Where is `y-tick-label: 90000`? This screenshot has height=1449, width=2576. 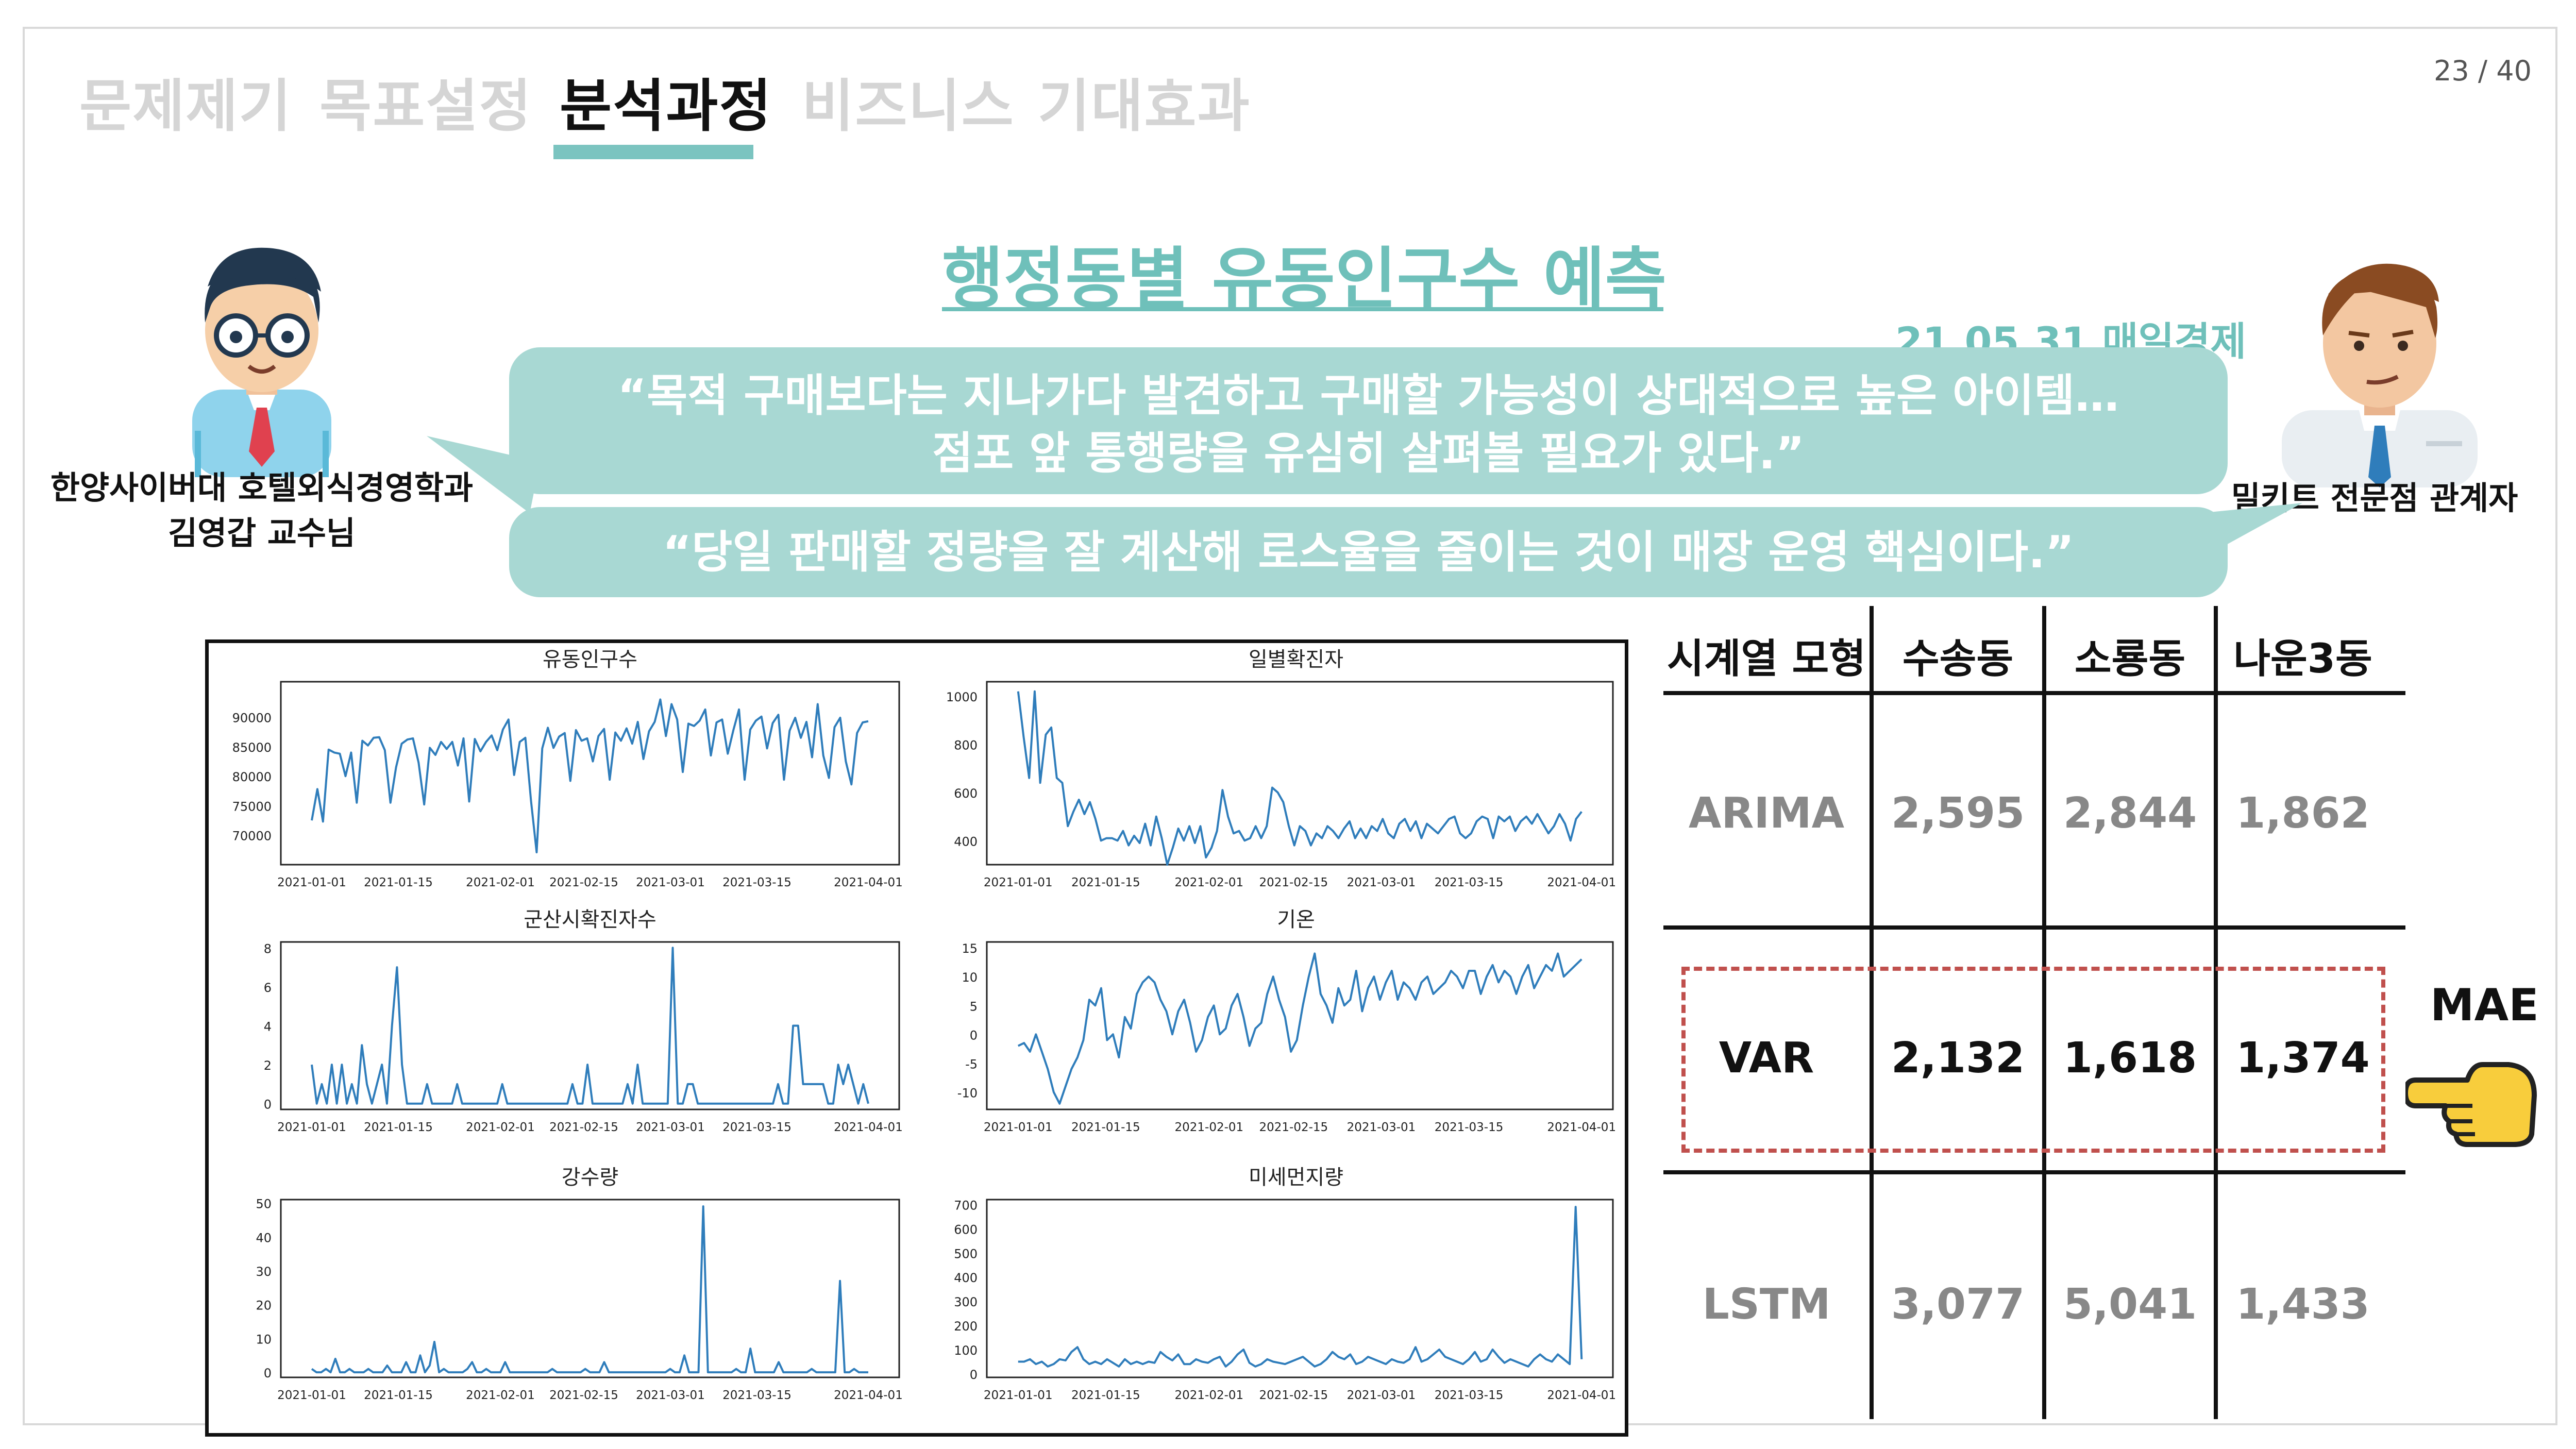
y-tick-label: 90000 is located at coordinates (252, 718).